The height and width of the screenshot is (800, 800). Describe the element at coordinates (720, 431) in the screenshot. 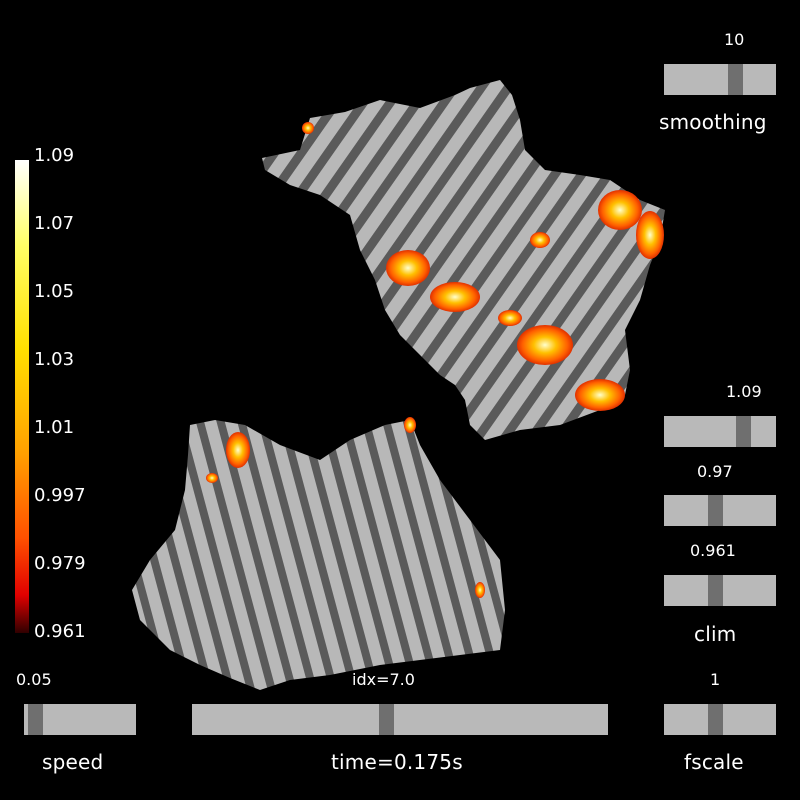

I see `clim-max-slider` at that location.